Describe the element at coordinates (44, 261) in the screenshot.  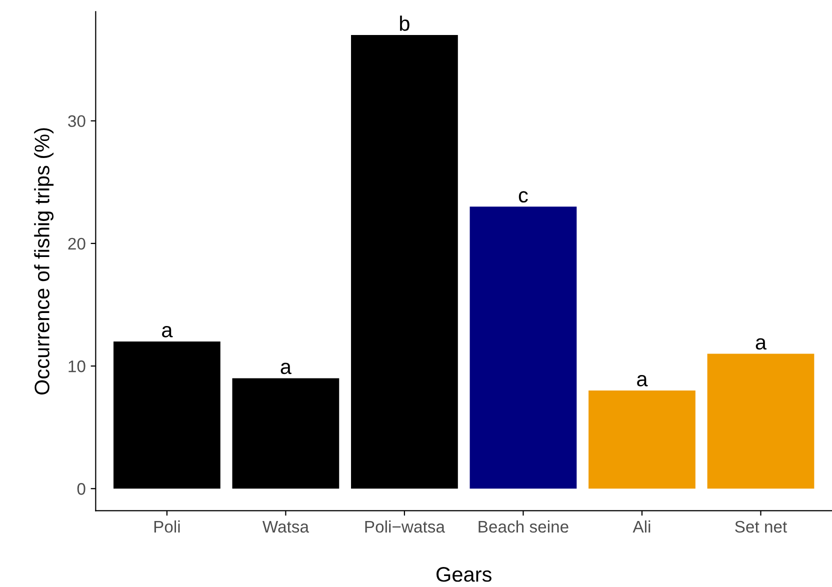
I see `y-axis-title: Occurrence of fishig trips (%)` at that location.